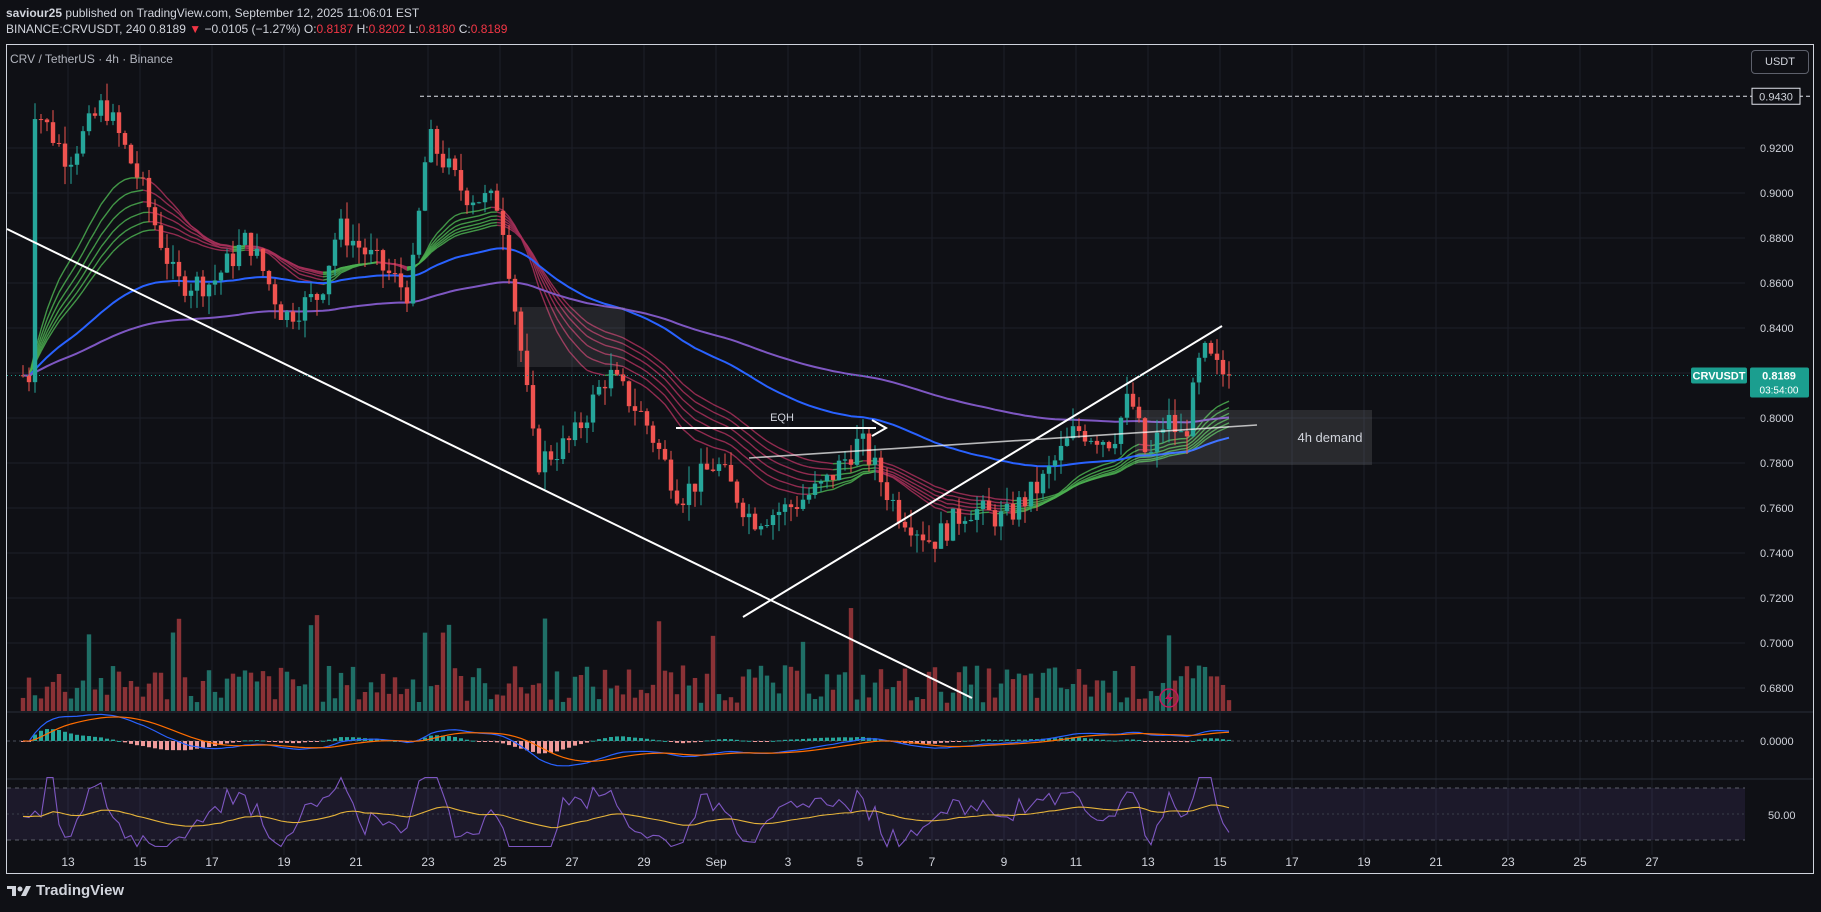 This screenshot has width=1821, height=912. What do you see at coordinates (1777, 464) in the screenshot?
I see `y-tick-label: 0.7800` at bounding box center [1777, 464].